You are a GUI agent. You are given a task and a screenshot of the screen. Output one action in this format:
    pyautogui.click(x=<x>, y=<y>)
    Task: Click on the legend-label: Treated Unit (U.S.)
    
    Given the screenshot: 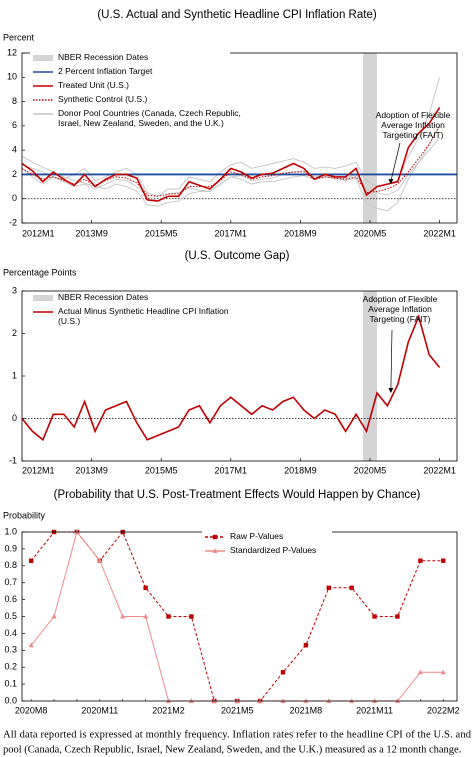 What is the action you would take?
    pyautogui.click(x=93, y=85)
    